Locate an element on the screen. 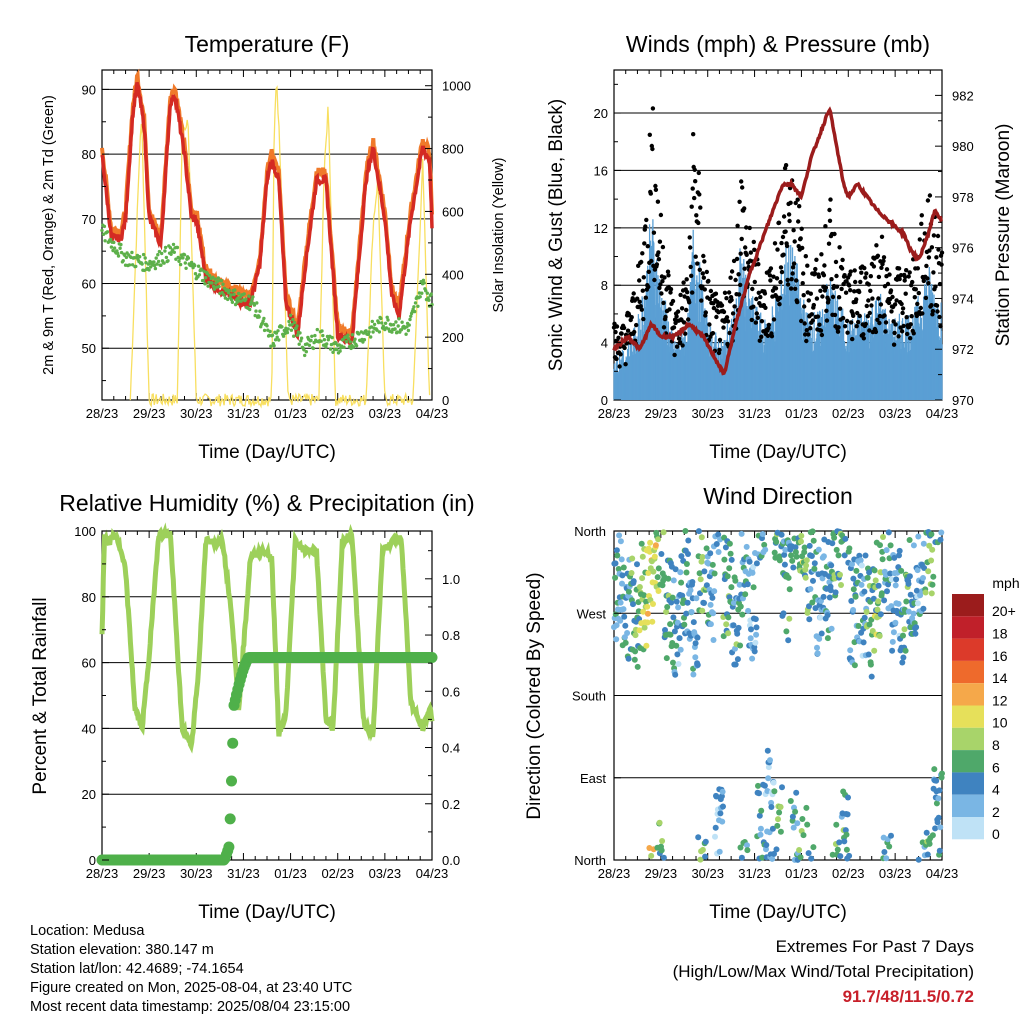  y-tick-label: 0 is located at coordinates (92, 860).